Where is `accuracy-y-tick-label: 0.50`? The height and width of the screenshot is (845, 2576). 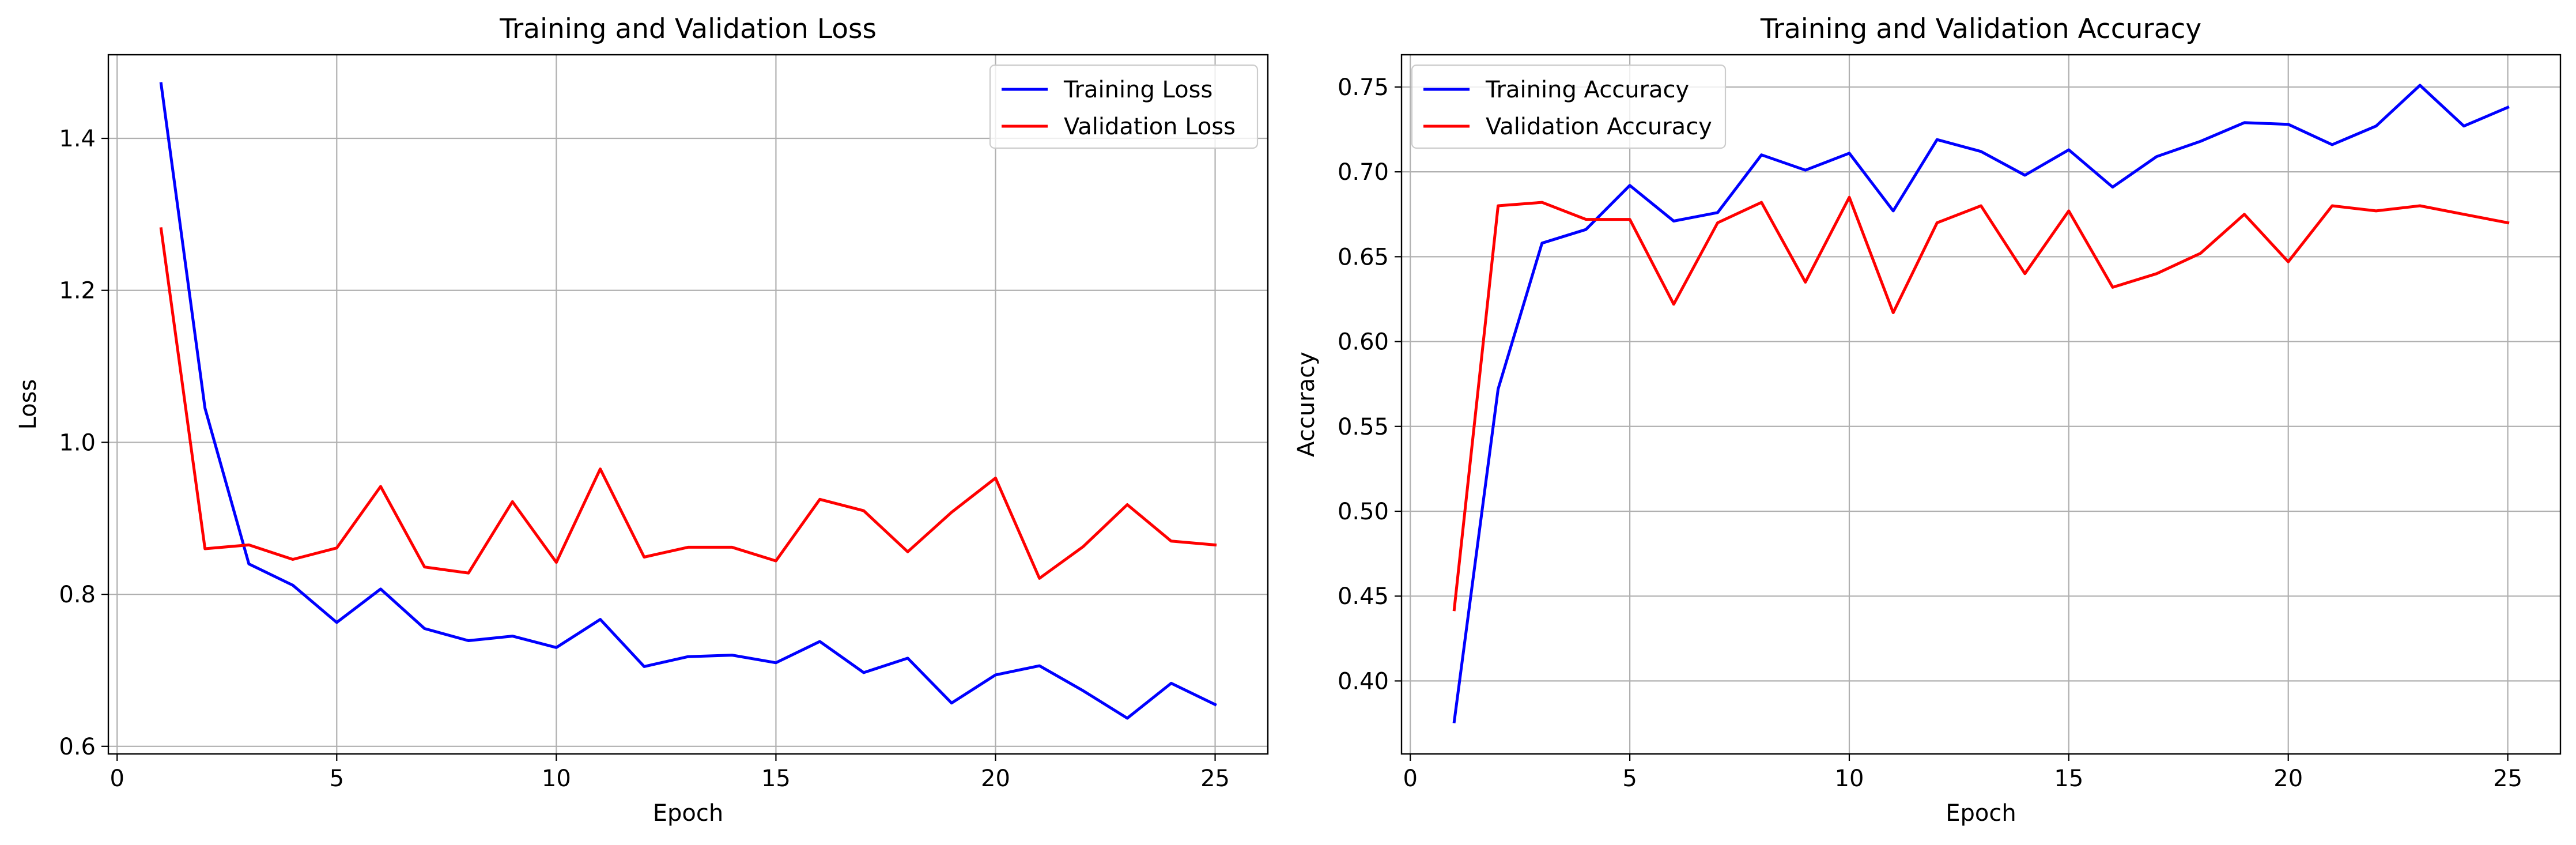
accuracy-y-tick-label: 0.50 is located at coordinates (1363, 512).